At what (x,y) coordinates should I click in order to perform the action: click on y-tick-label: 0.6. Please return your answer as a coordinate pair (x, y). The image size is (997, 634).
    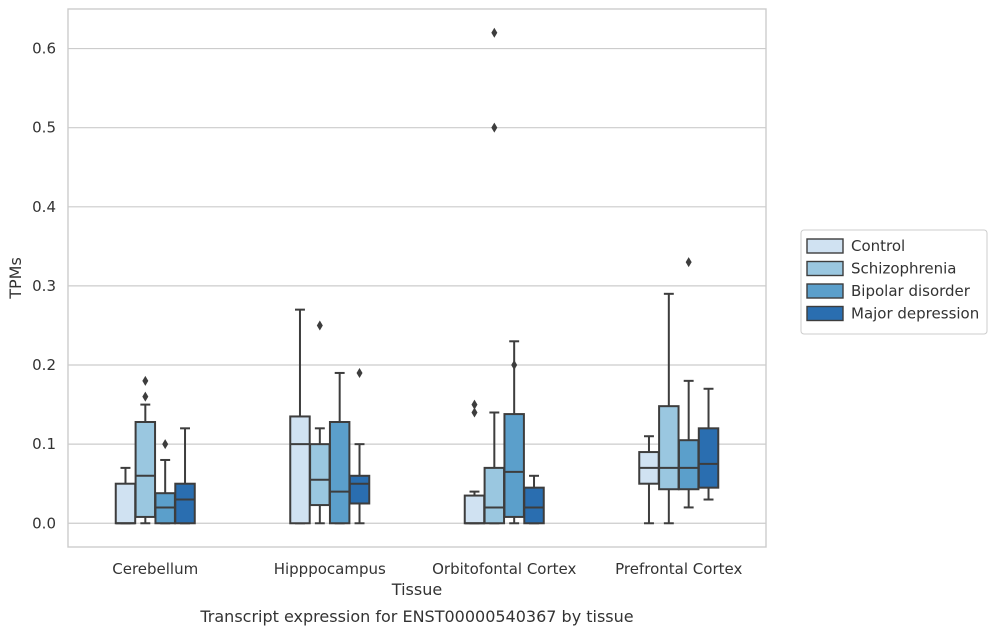
    Looking at the image, I should click on (44, 49).